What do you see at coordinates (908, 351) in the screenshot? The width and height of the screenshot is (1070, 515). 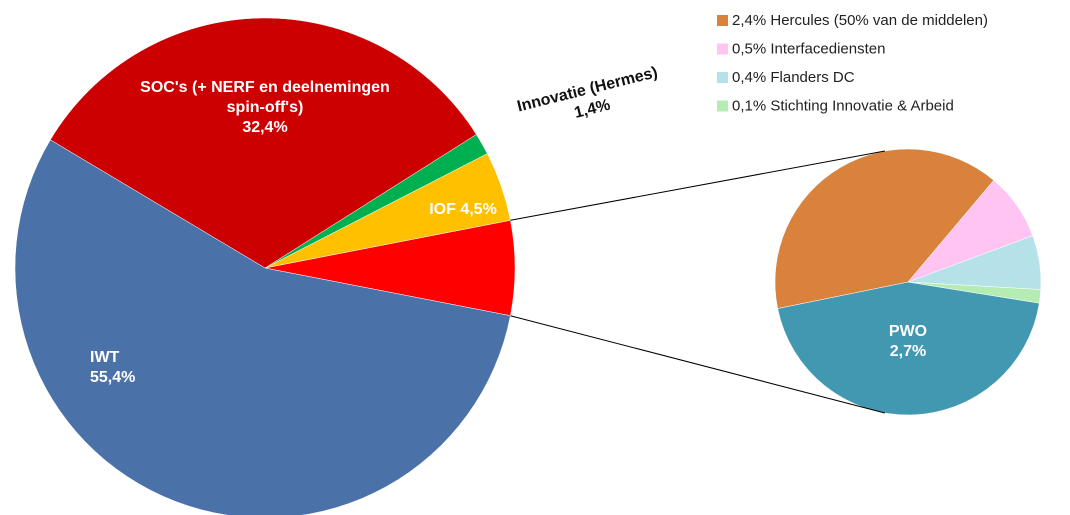 I see `slice-value: 2,7%` at bounding box center [908, 351].